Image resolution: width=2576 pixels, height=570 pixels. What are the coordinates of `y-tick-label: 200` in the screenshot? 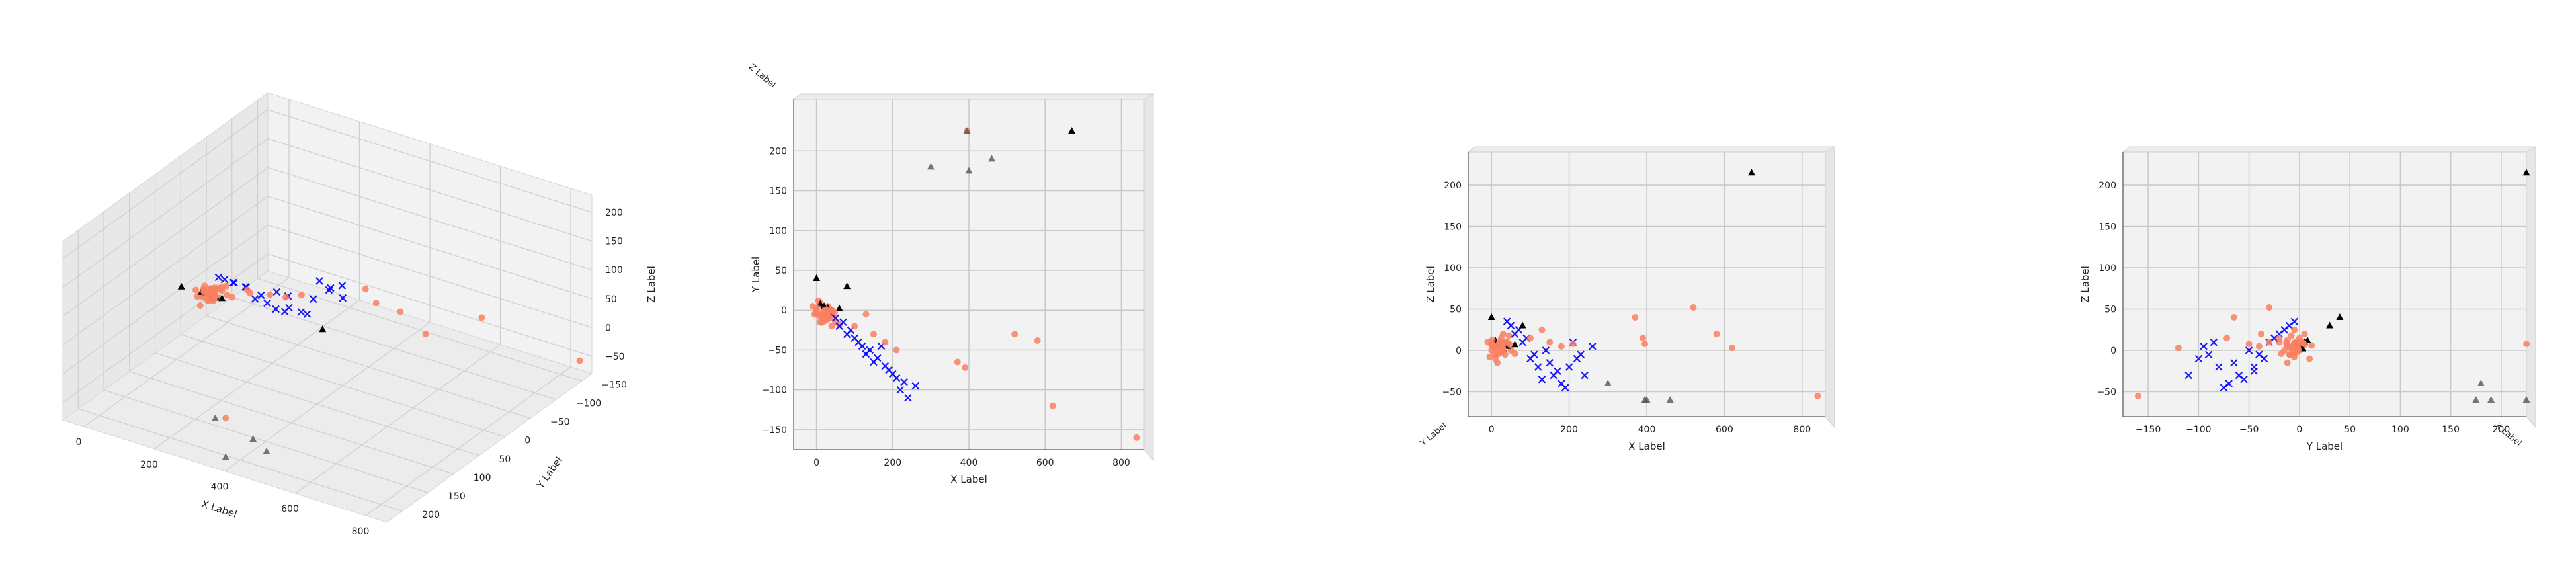 It's located at (431, 515).